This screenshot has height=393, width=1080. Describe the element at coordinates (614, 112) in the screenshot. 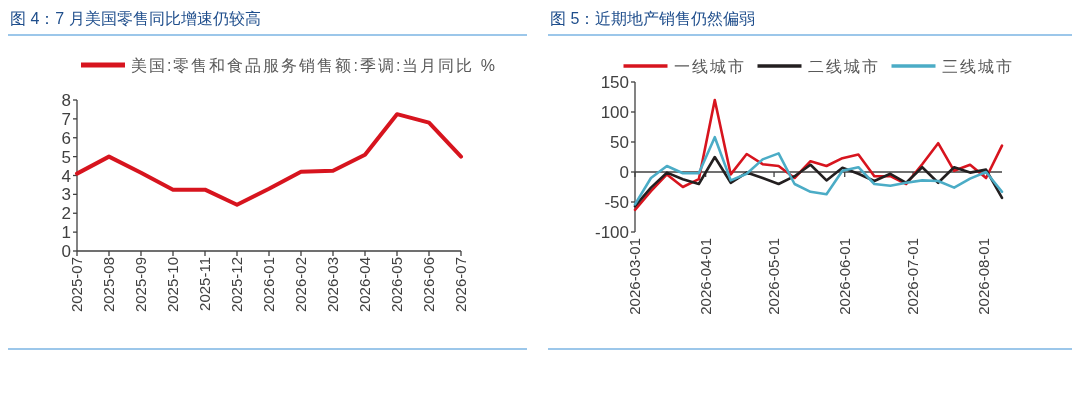

I see `y-tick-label: 100` at that location.